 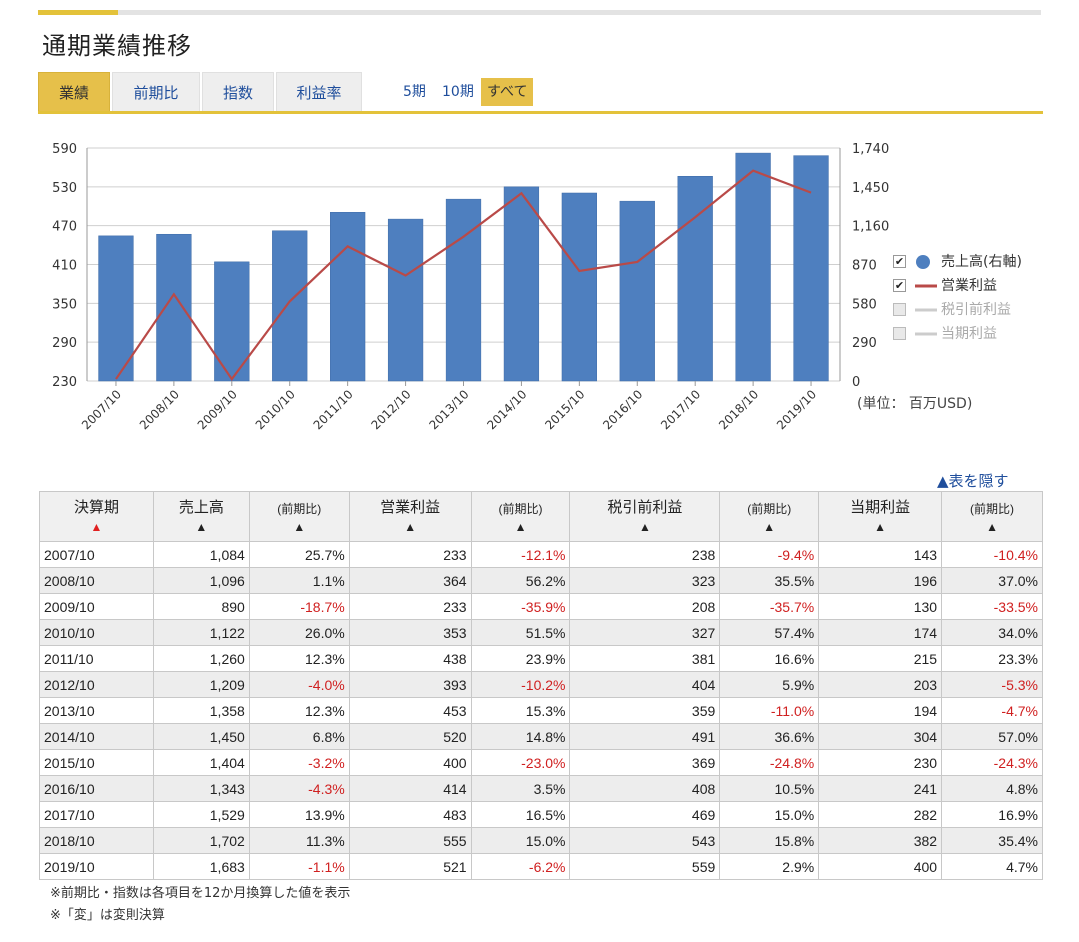 I want to click on x-axis-tick: 2014/10, so click(x=506, y=409).